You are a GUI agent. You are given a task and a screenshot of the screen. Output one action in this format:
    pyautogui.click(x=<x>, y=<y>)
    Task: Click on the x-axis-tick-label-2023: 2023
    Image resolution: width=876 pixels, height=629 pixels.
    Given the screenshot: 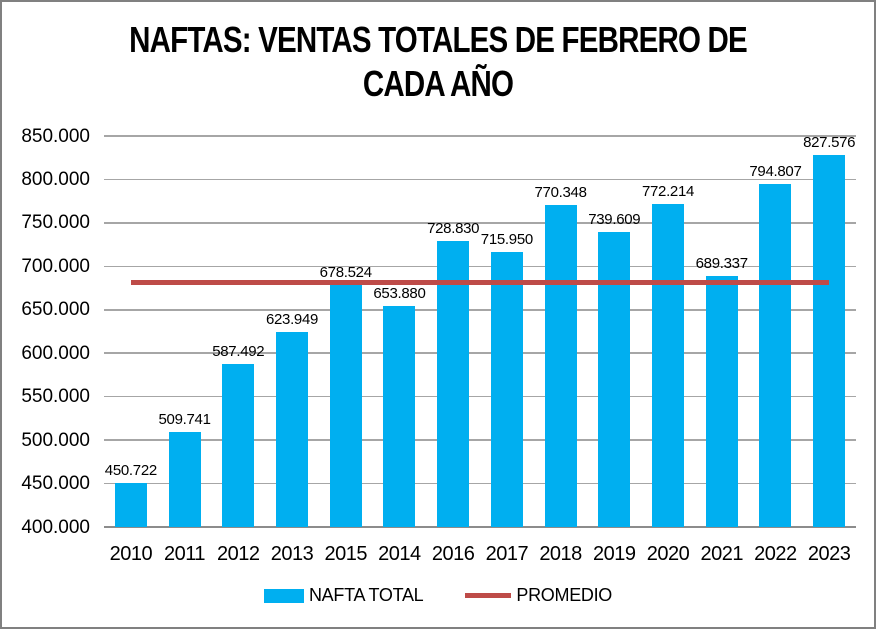 What is the action you would take?
    pyautogui.click(x=829, y=554)
    